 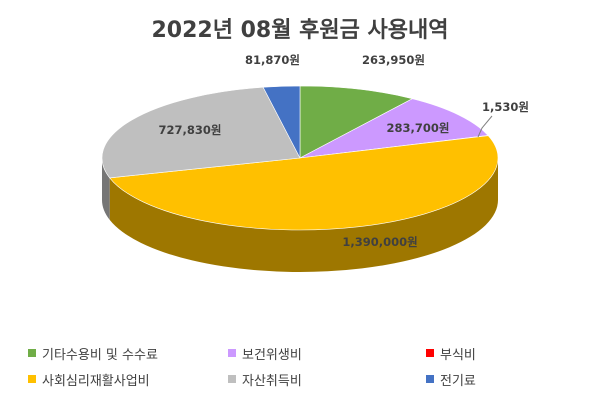 I want to click on legend-label-0: 기타수용비 및 수수료, so click(x=100, y=355).